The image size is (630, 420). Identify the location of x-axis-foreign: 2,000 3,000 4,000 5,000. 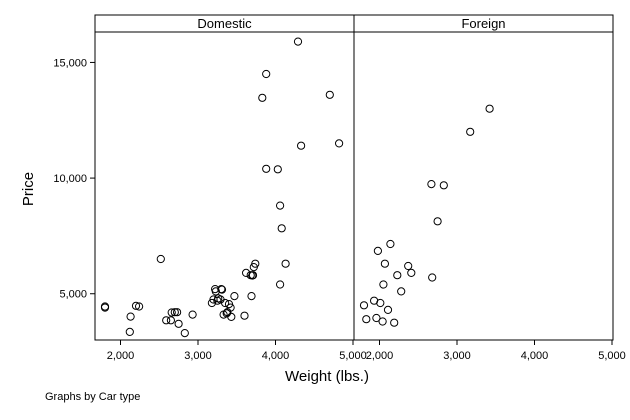
(496, 351).